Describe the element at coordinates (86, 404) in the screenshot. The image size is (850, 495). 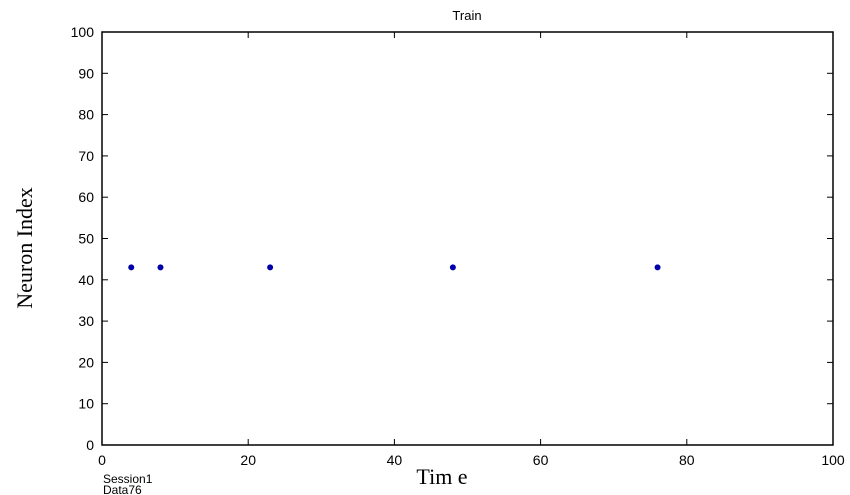
I see `y-tick-label: 10` at that location.